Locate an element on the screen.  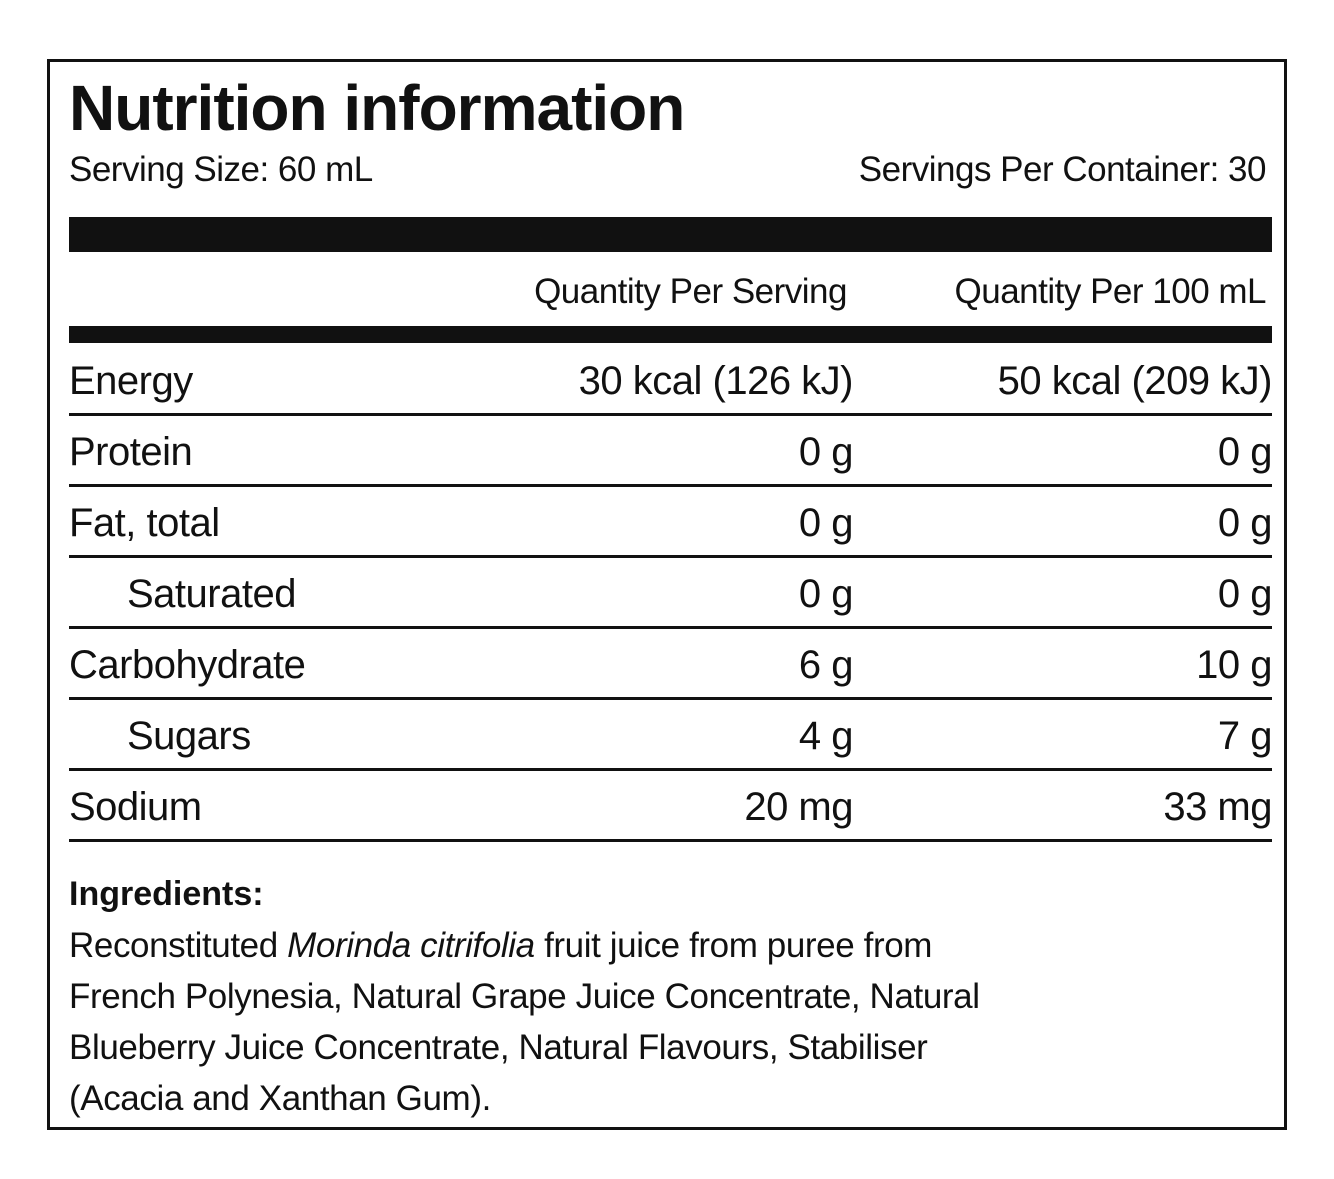
per-serving-value: 6 g is located at coordinates (826, 665).